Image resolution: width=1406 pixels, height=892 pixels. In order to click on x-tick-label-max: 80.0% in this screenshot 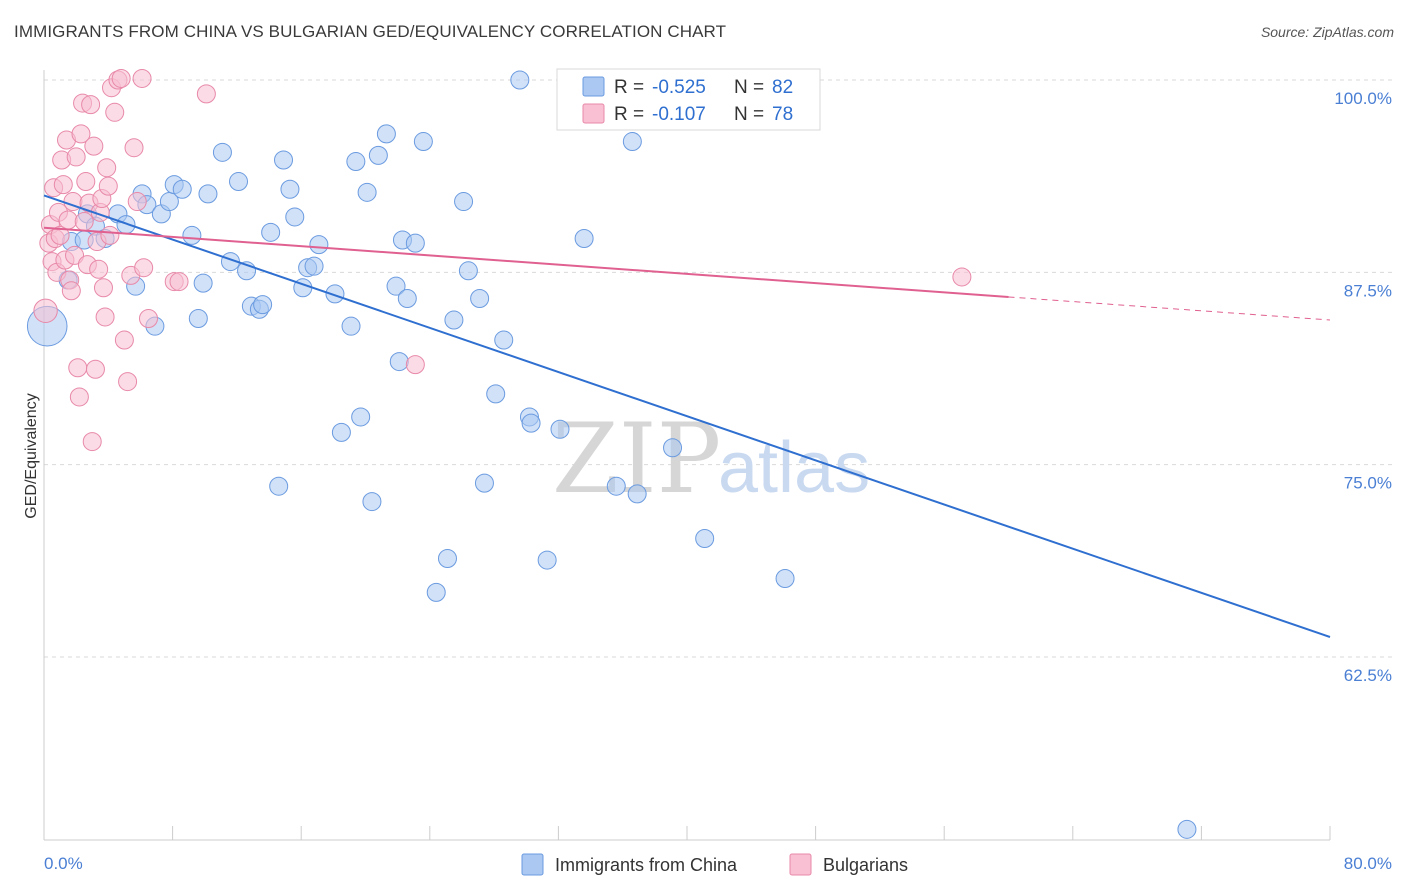, I will do `click(1368, 863)`.